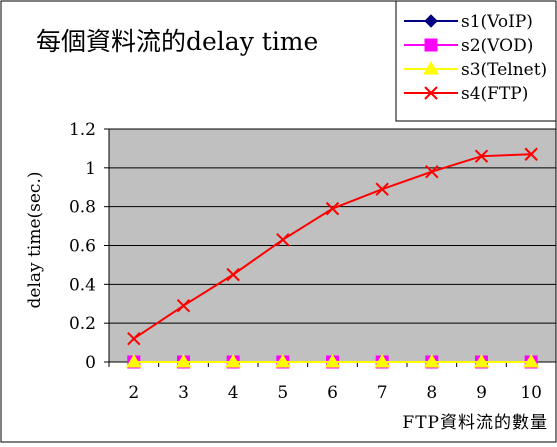 This screenshot has height=447, width=557. Describe the element at coordinates (183, 393) in the screenshot. I see `x-tick-label: 3` at that location.